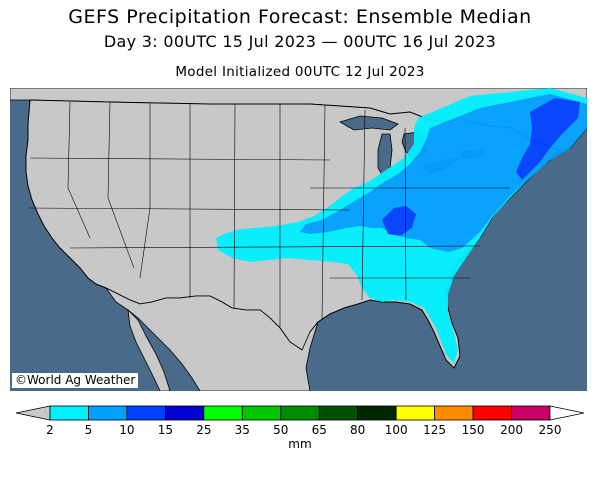 The height and width of the screenshot is (486, 600). What do you see at coordinates (204, 430) in the screenshot?
I see `colorbar-tick-25: 25` at bounding box center [204, 430].